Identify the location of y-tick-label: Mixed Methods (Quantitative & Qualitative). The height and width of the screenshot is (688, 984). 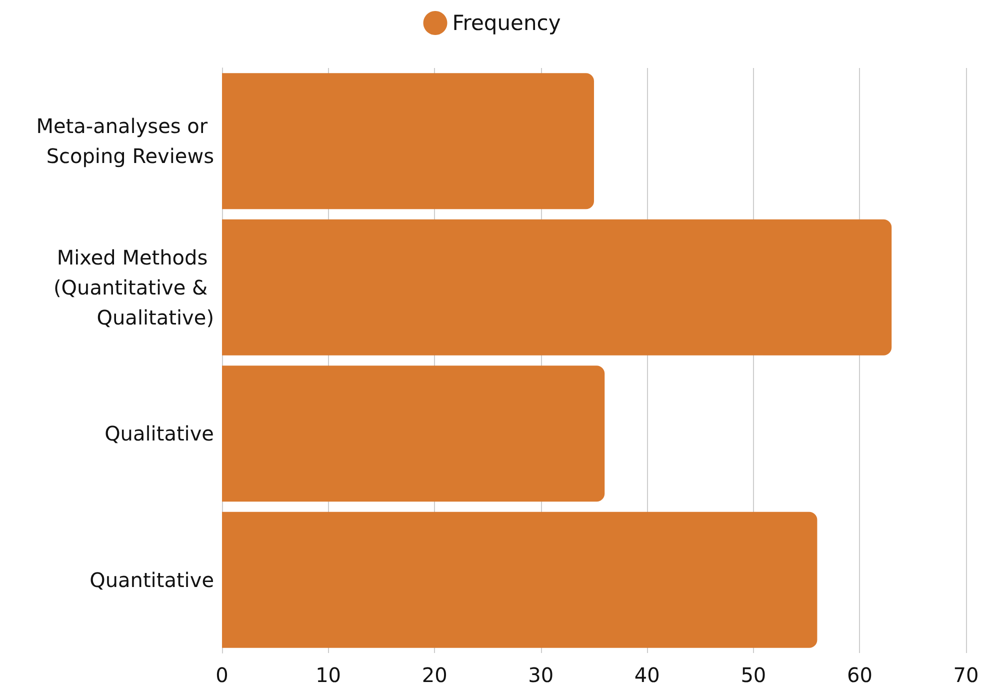
(134, 287).